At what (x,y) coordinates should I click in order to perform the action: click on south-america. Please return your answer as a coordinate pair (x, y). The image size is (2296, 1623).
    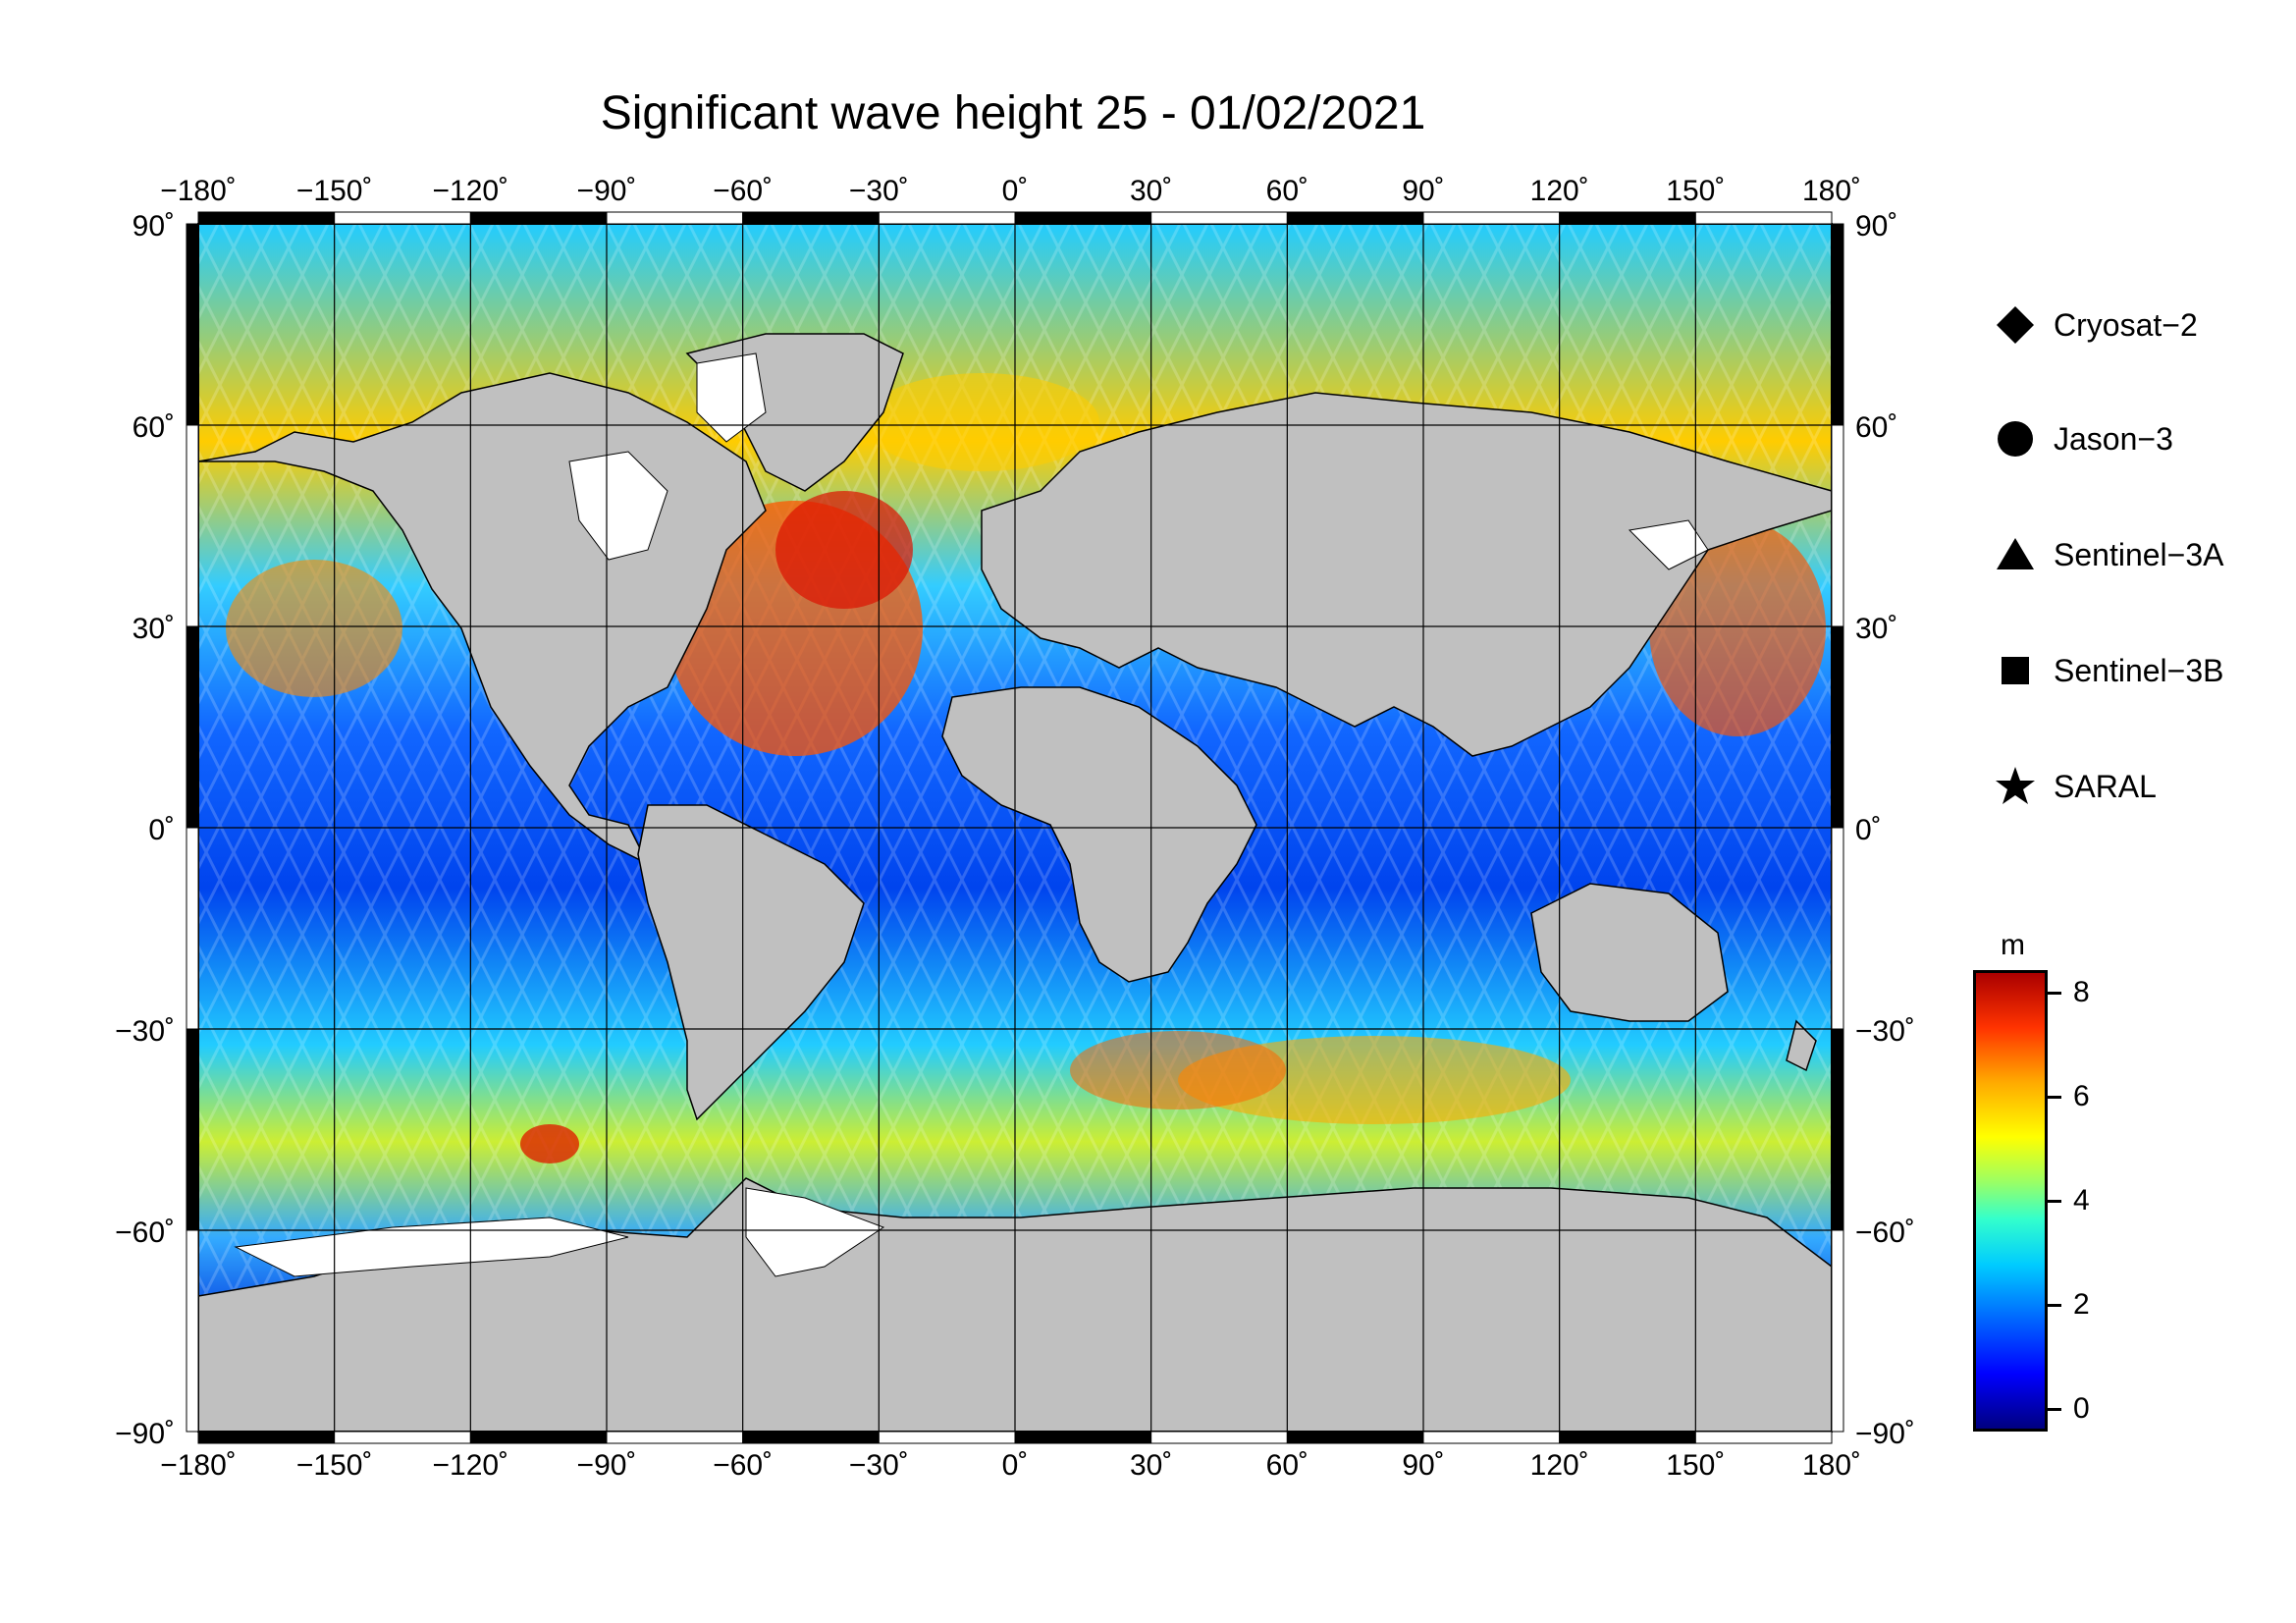
    Looking at the image, I should click on (751, 962).